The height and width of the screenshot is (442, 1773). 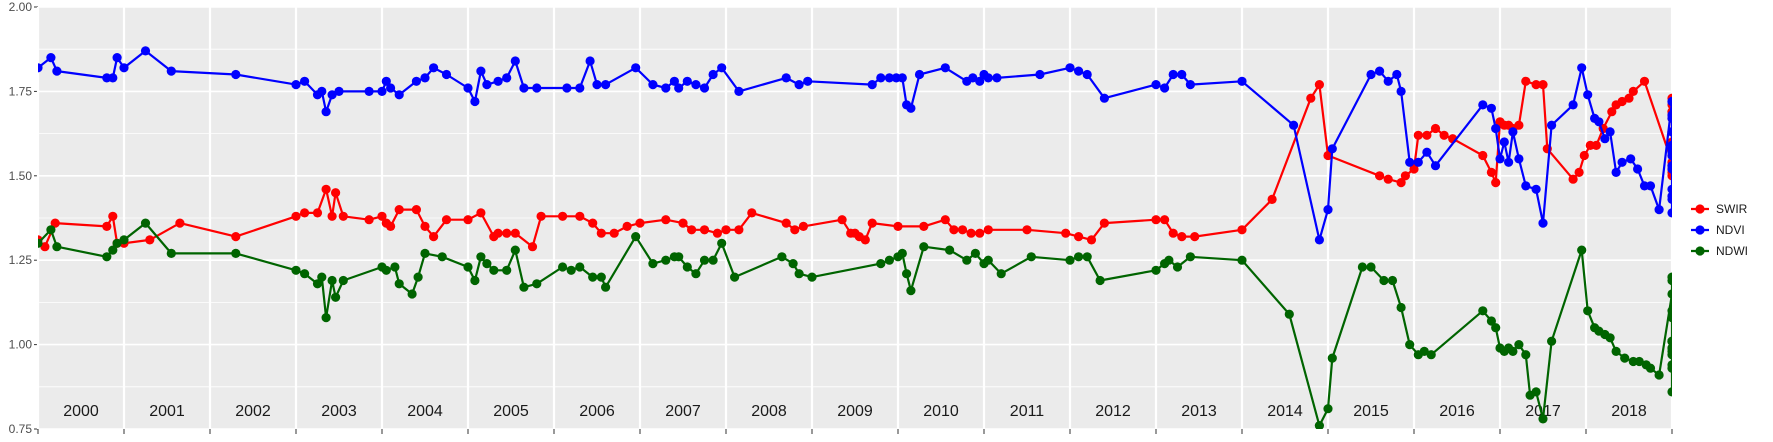 I want to click on legend: SWIR NDVI NDWI, so click(x=1719, y=230).